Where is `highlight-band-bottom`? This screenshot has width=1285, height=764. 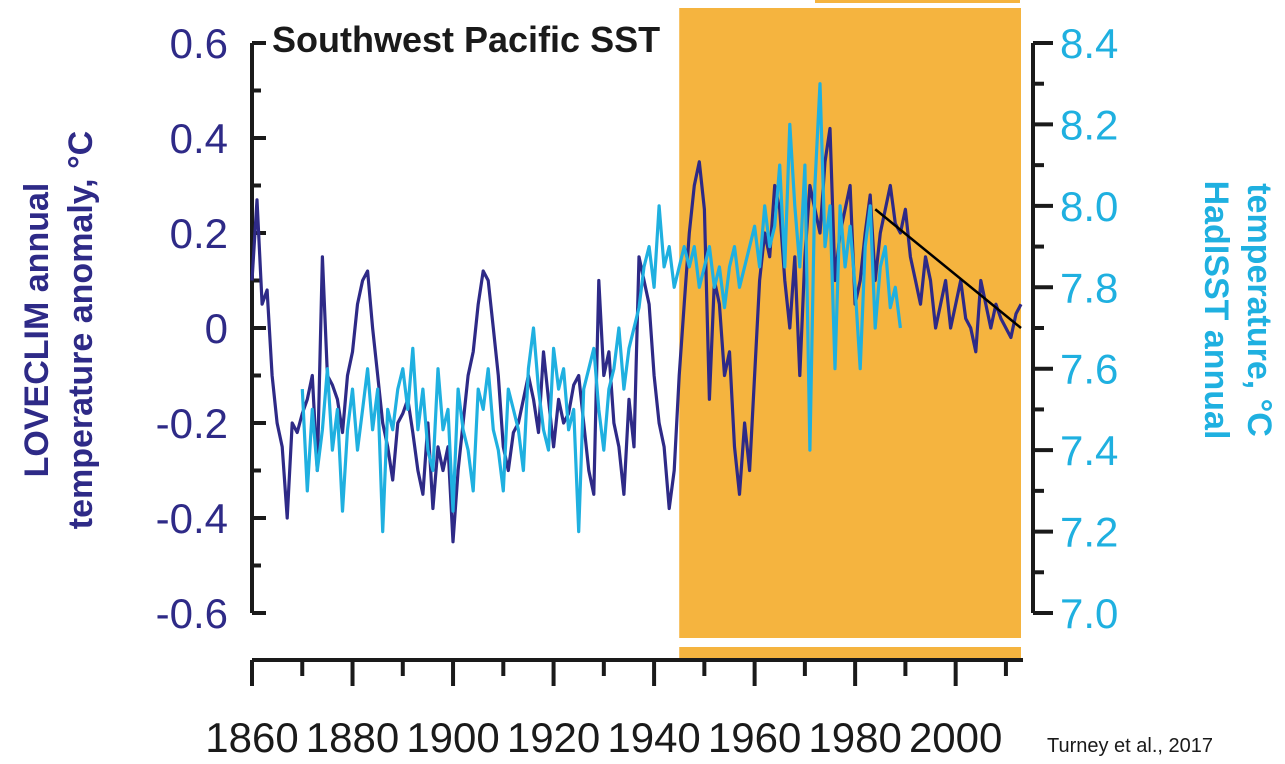 highlight-band-bottom is located at coordinates (850, 652).